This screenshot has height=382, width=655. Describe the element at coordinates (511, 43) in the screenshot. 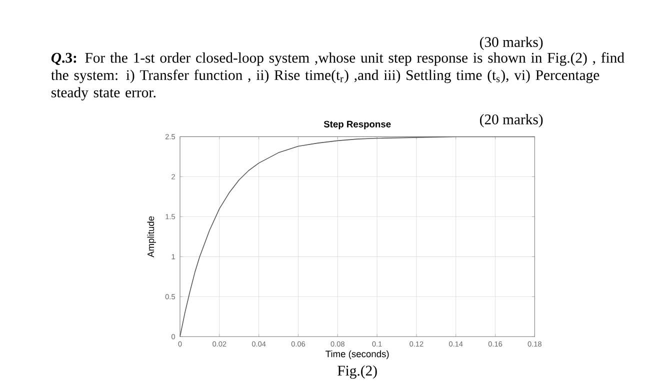

I see `text: (30 marks)` at that location.